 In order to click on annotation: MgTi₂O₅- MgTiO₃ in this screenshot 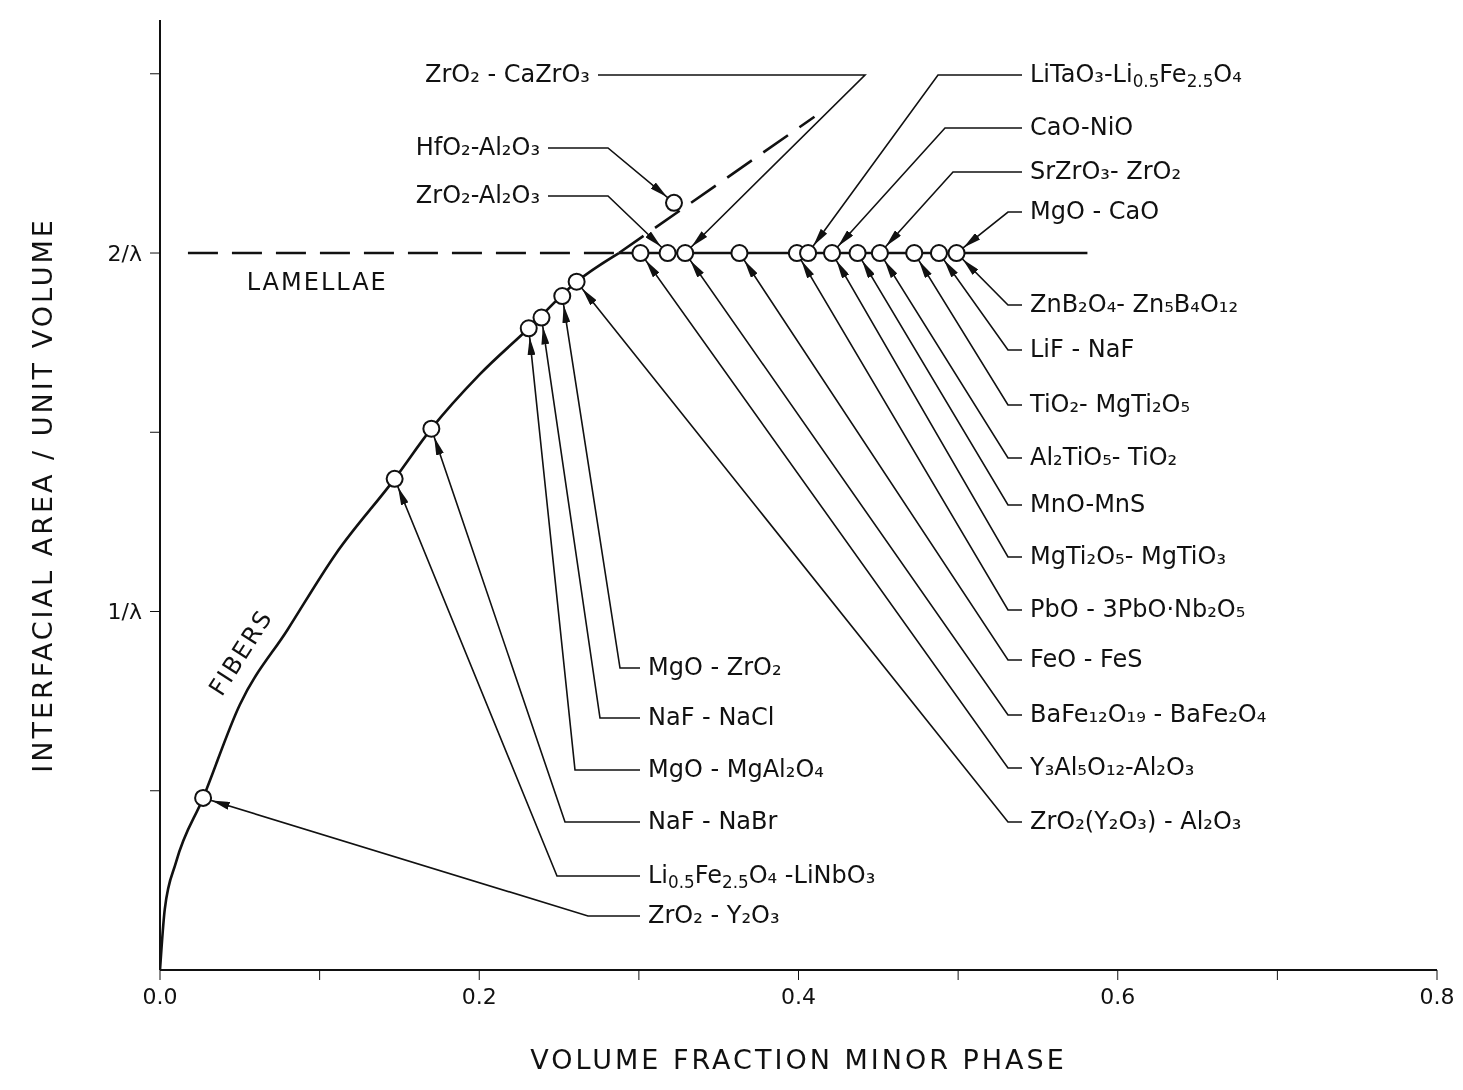, I will do `click(1128, 556)`.